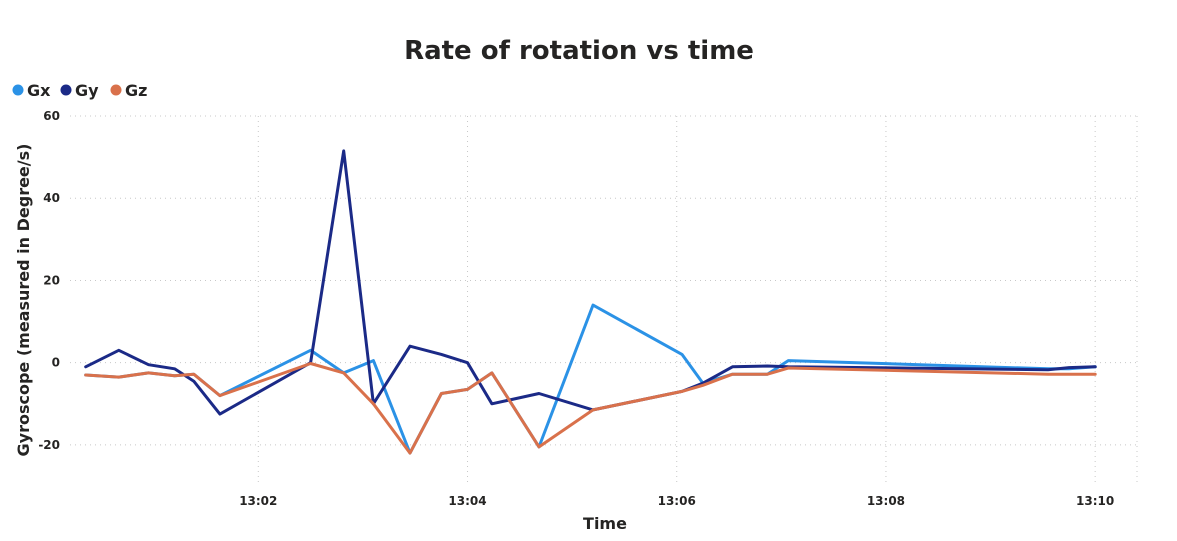  Describe the element at coordinates (23, 300) in the screenshot. I see `y-axis-label: Gyroscope (measured in Degree/s)` at that location.